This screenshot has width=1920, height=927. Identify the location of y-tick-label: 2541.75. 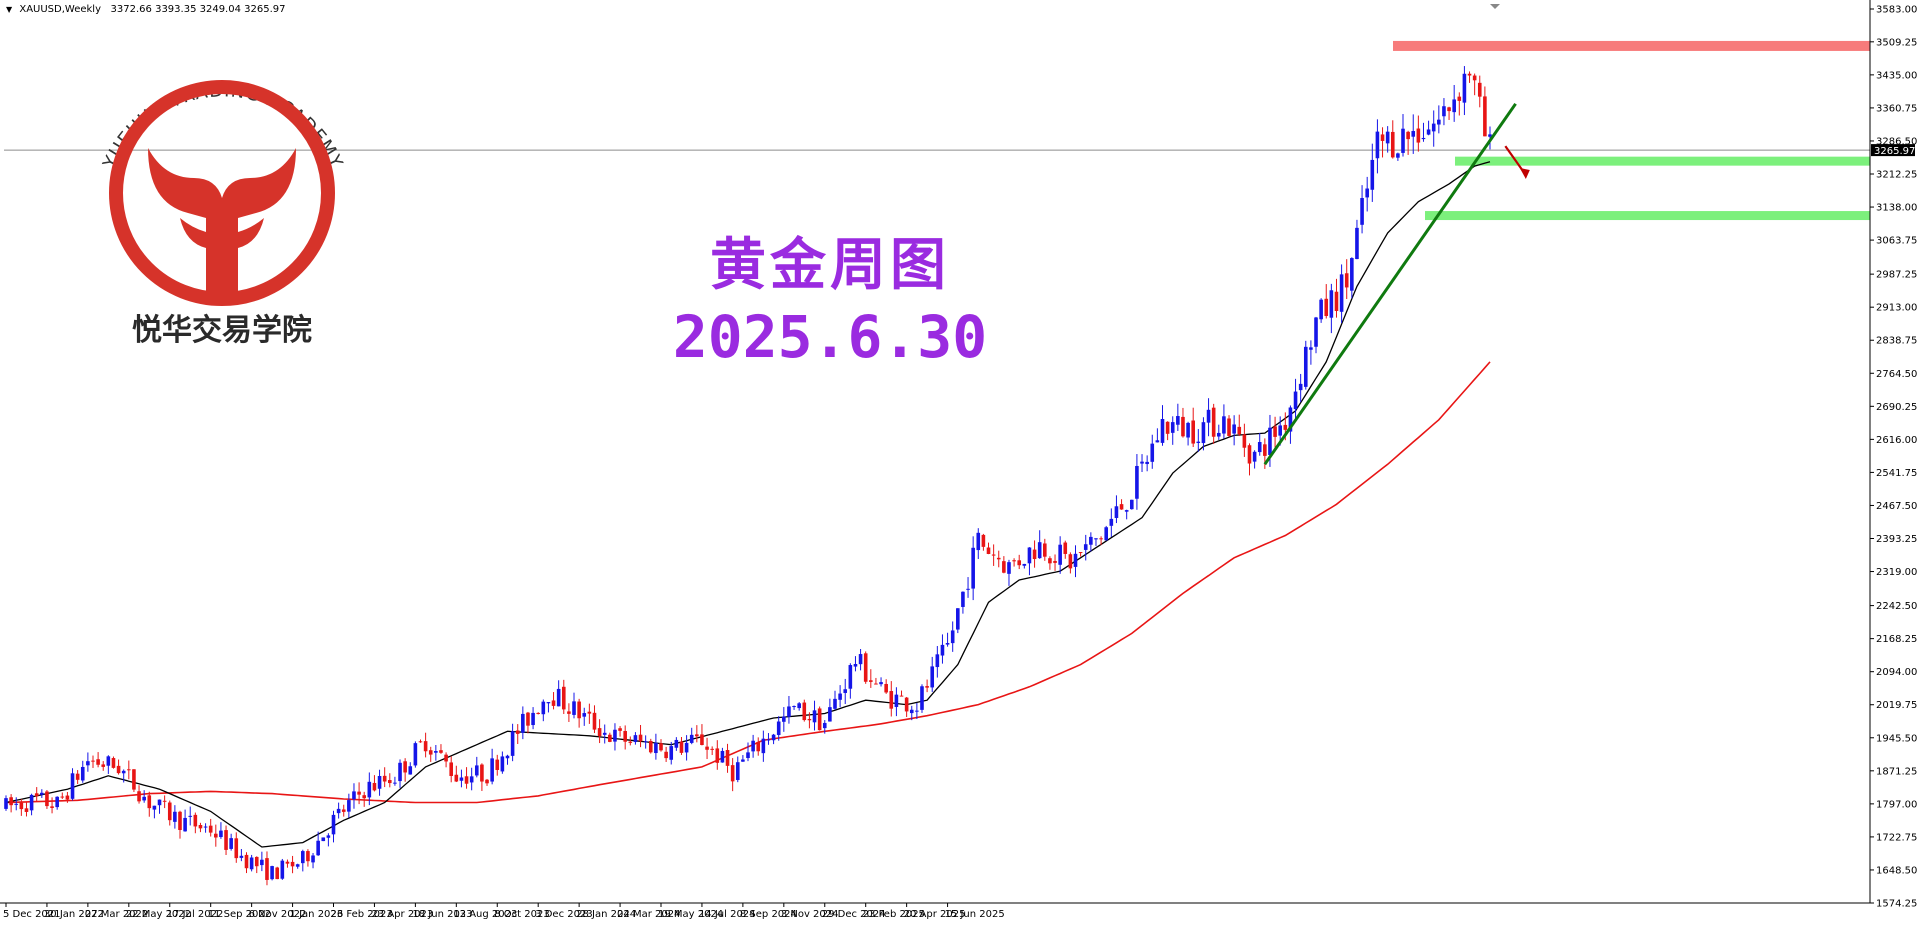
(1896, 473).